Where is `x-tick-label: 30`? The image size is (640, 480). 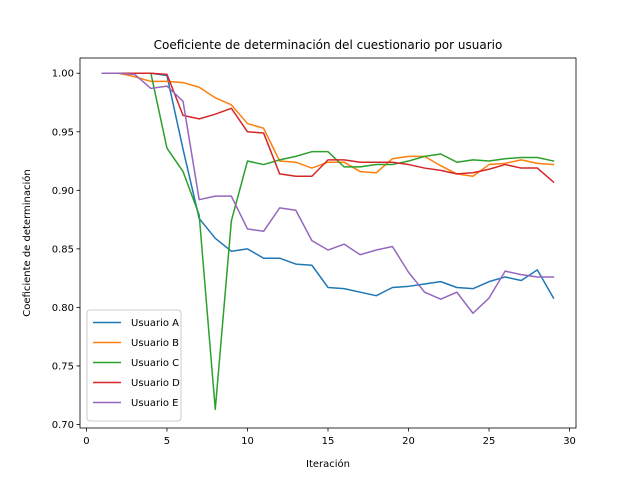
x-tick-label: 30 is located at coordinates (569, 441).